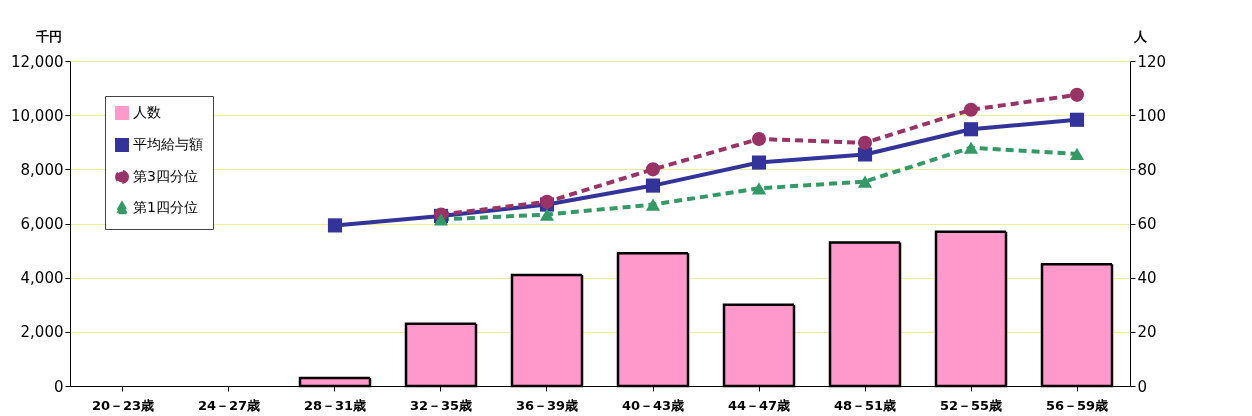  I want to click on x-tick-label: 24－27歳, so click(229, 405).